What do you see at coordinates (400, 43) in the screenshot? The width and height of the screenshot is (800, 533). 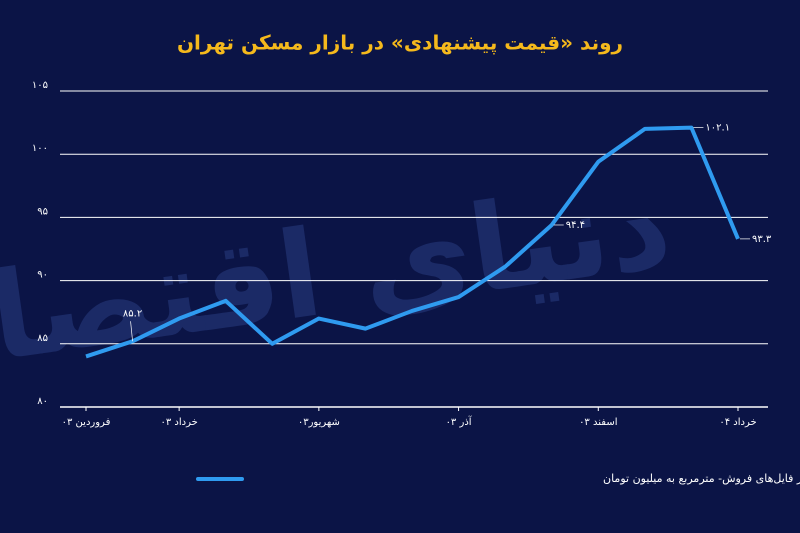 I see `chart-title: روند «قیمت پیشنهادی» در بازار مسکن تهران` at bounding box center [400, 43].